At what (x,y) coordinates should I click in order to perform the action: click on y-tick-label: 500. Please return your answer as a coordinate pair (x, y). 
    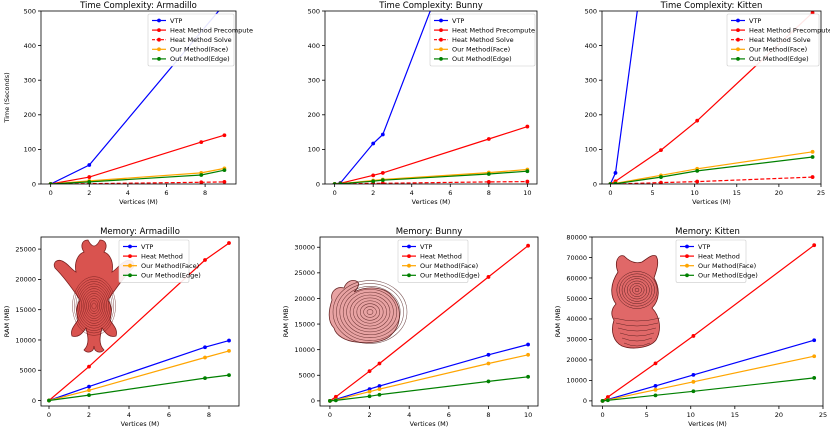
    Looking at the image, I should click on (314, 11).